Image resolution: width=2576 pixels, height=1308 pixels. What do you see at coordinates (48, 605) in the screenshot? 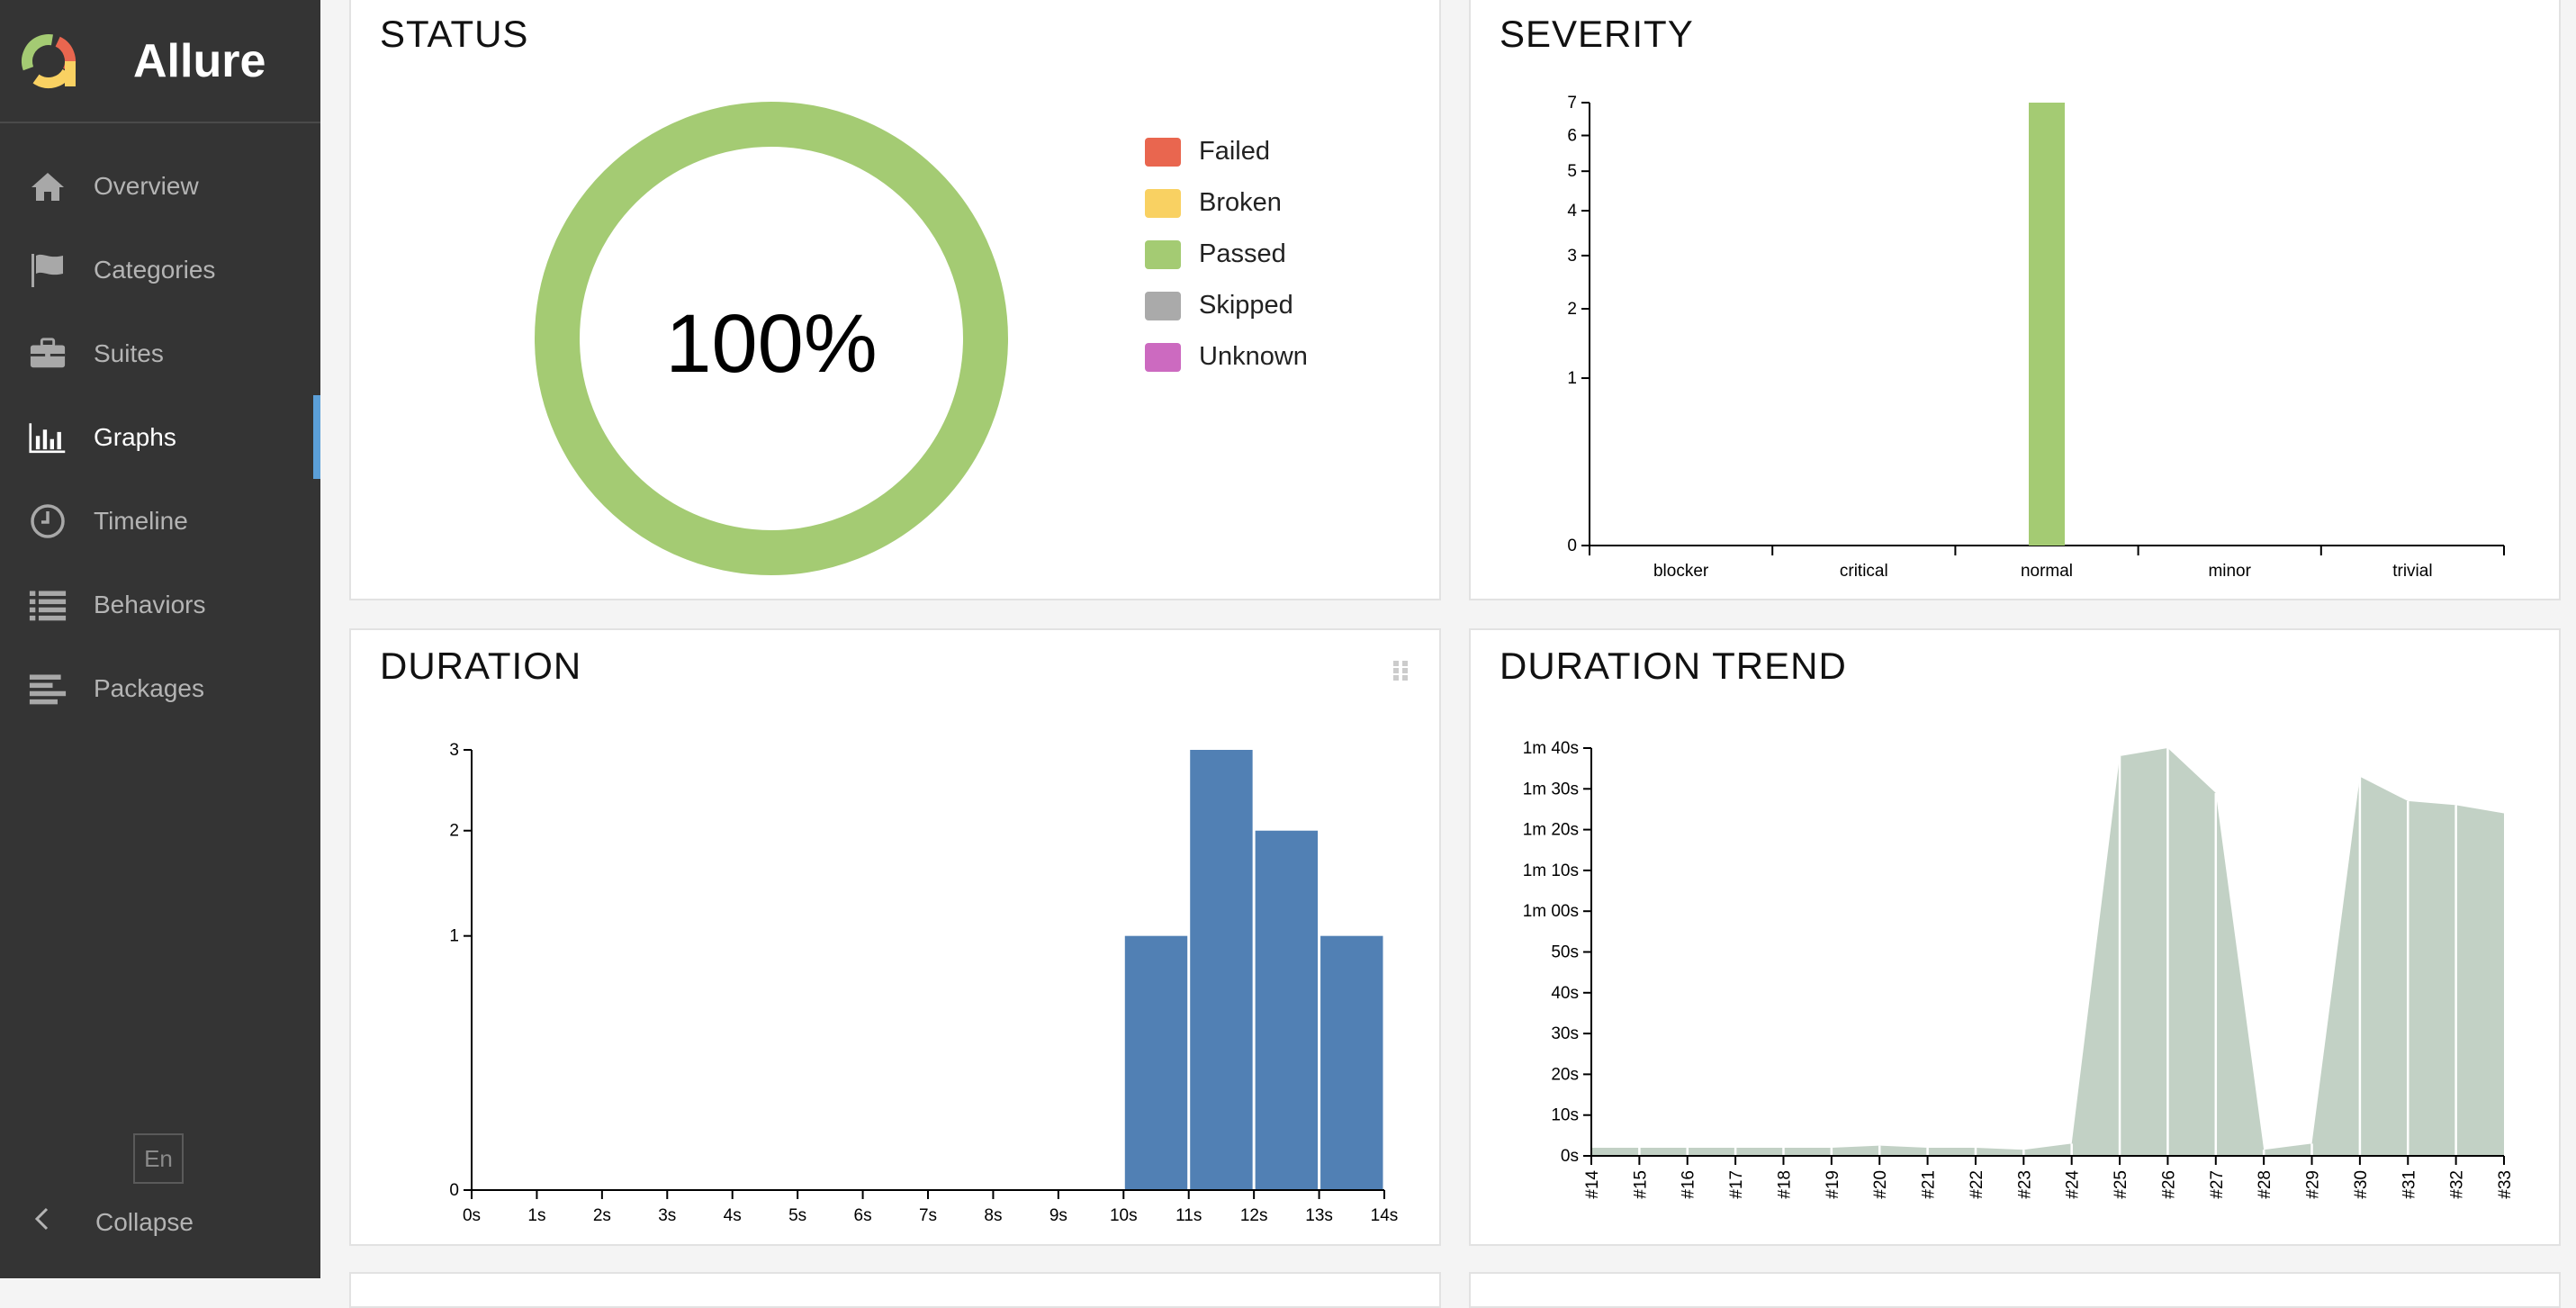
I see `list-icon` at bounding box center [48, 605].